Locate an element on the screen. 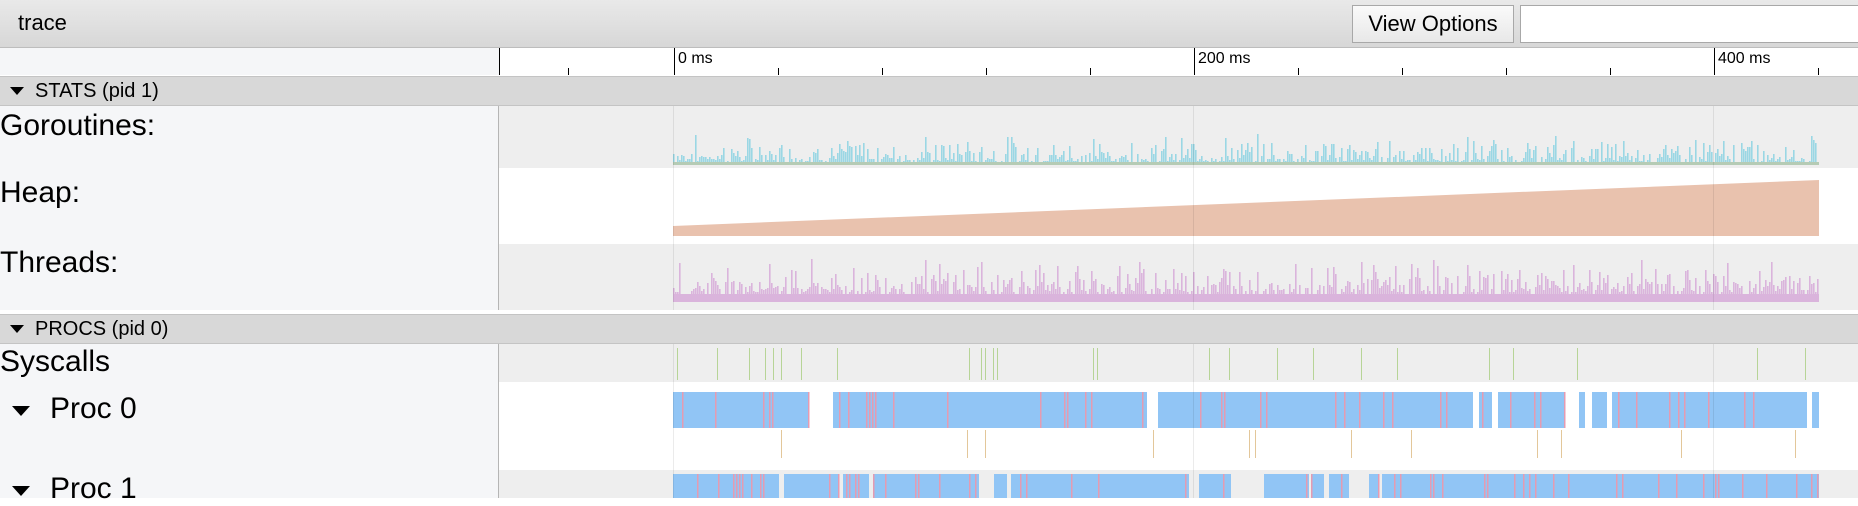 Image resolution: width=1858 pixels, height=506 pixels. track-label-panel: Goroutines: is located at coordinates (249, 137).